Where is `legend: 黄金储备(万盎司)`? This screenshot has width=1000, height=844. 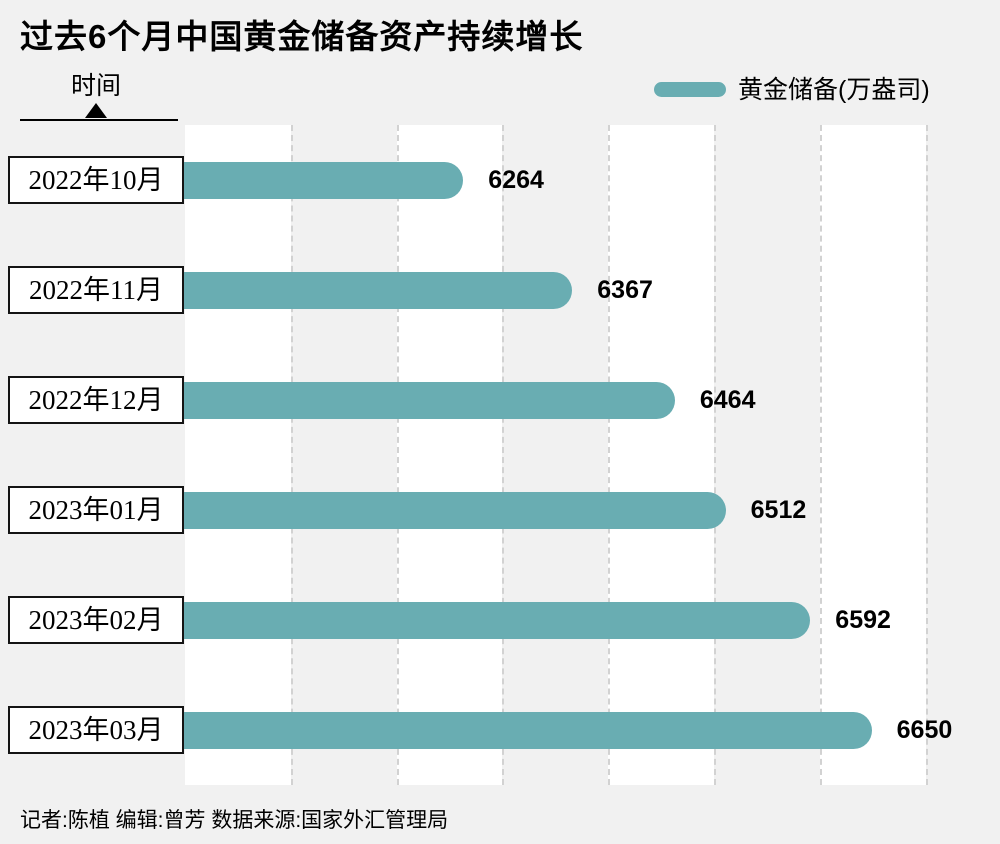
legend: 黄金储备(万盎司) is located at coordinates (792, 88).